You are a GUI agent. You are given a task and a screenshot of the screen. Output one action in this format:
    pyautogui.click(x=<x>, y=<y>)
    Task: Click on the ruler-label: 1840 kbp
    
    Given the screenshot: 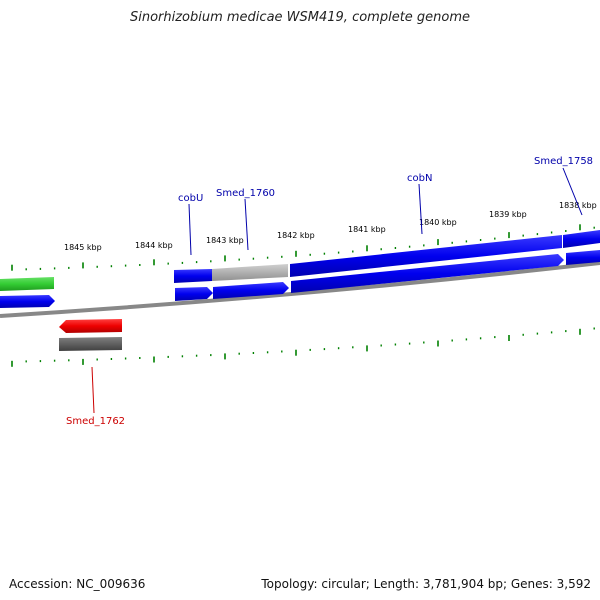 What is the action you would take?
    pyautogui.click(x=438, y=222)
    